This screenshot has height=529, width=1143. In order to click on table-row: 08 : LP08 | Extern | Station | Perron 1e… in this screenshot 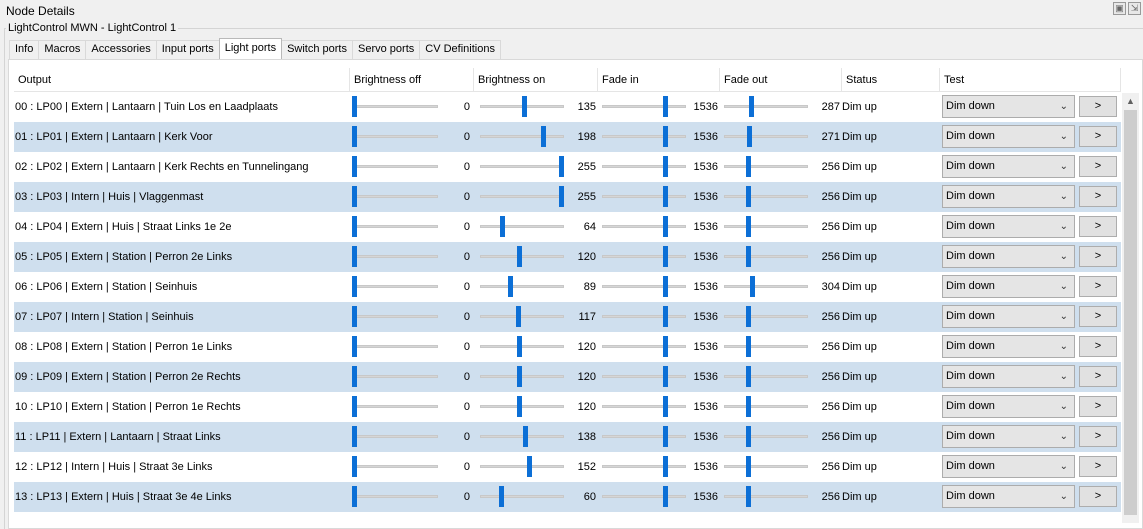, I will do `click(567, 347)`.